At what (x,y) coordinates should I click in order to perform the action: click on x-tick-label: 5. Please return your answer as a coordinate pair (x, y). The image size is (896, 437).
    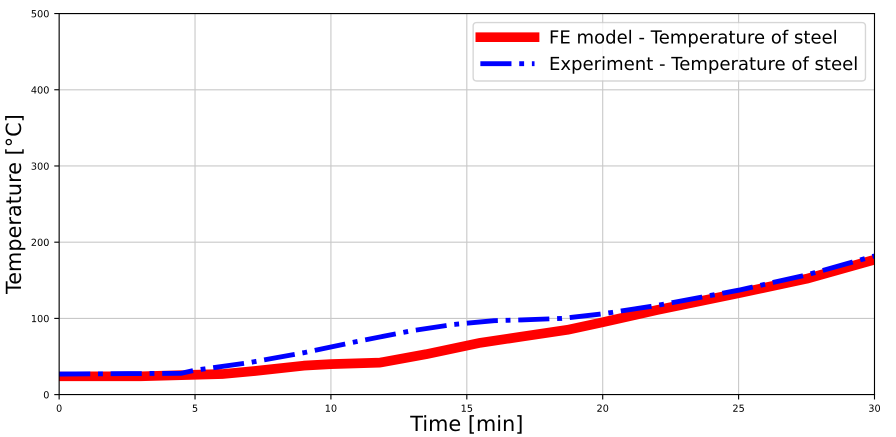
    Looking at the image, I should click on (195, 408).